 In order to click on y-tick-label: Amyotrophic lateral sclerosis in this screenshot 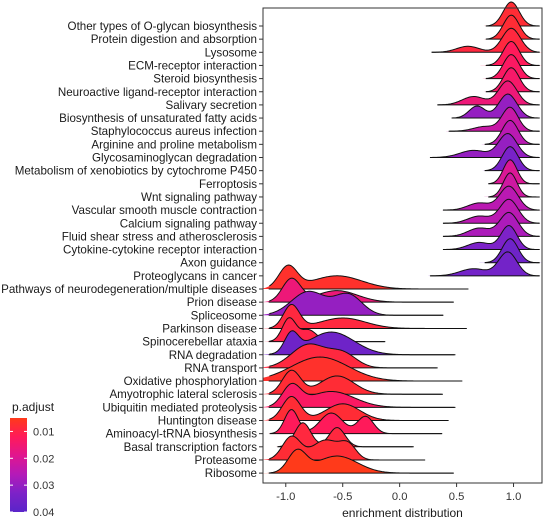, I will do `click(183, 394)`.